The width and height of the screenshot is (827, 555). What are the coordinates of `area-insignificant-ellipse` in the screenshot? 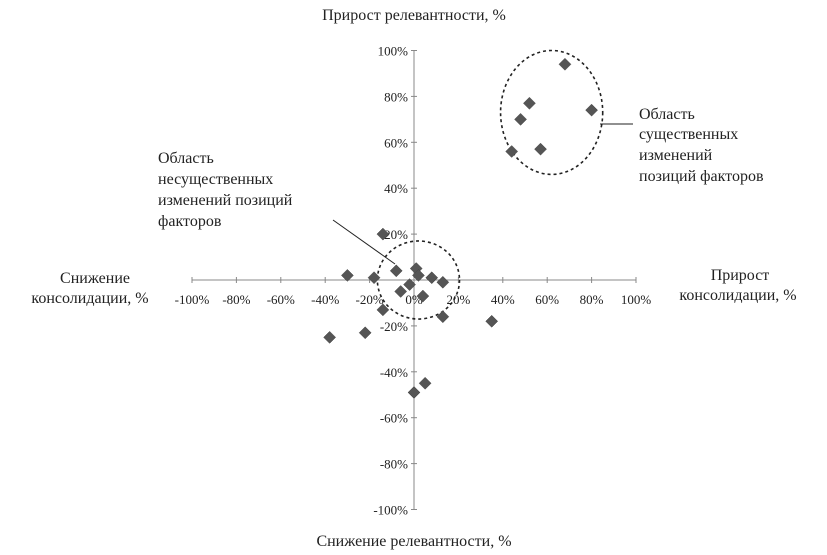 It's located at (418, 280).